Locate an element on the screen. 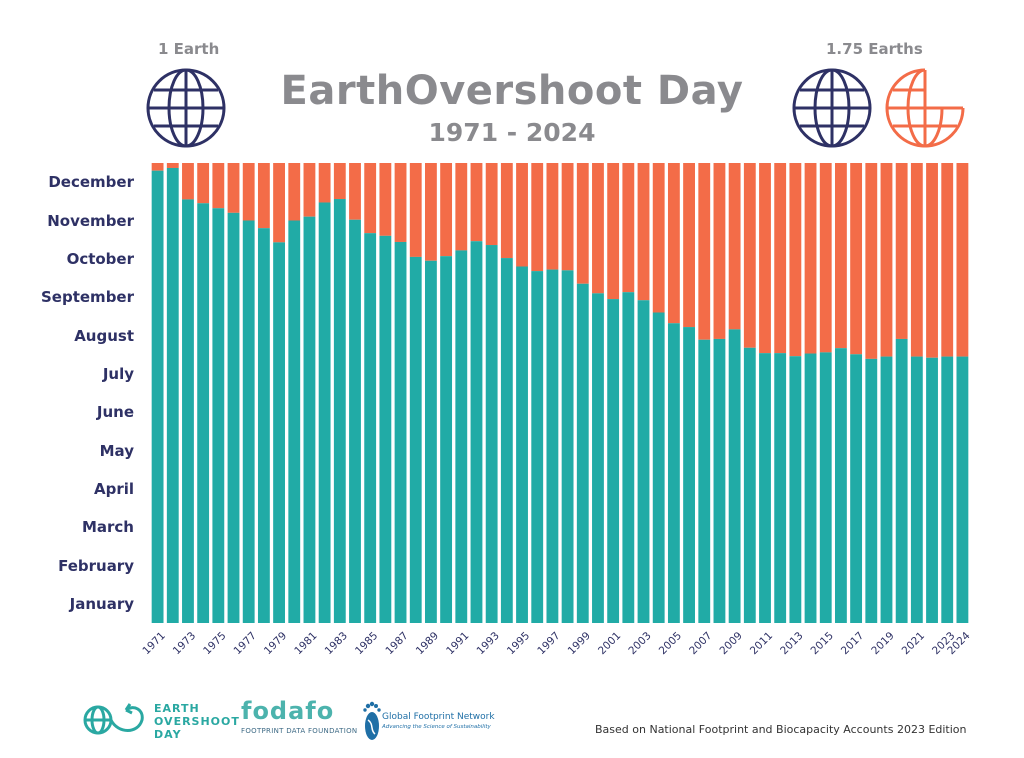  bar-remainder-1985 is located at coordinates (370, 198).